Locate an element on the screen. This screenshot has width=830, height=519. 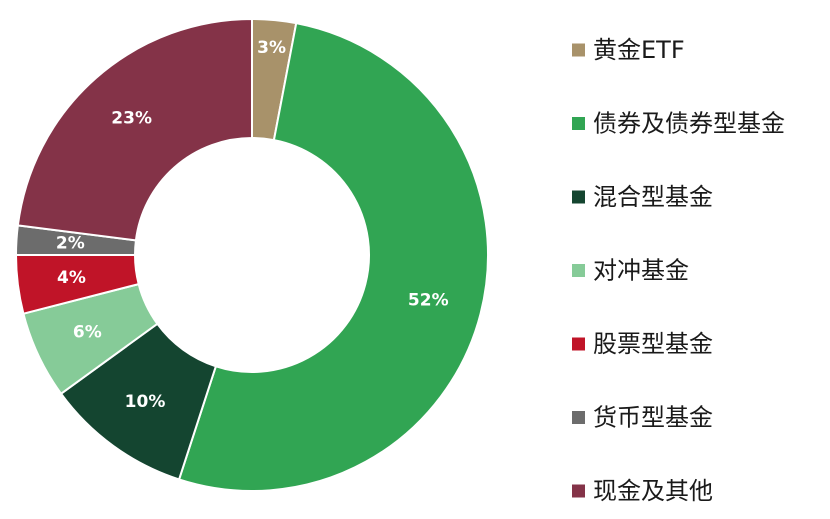
slice-label-3: 10% is located at coordinates (145, 402).